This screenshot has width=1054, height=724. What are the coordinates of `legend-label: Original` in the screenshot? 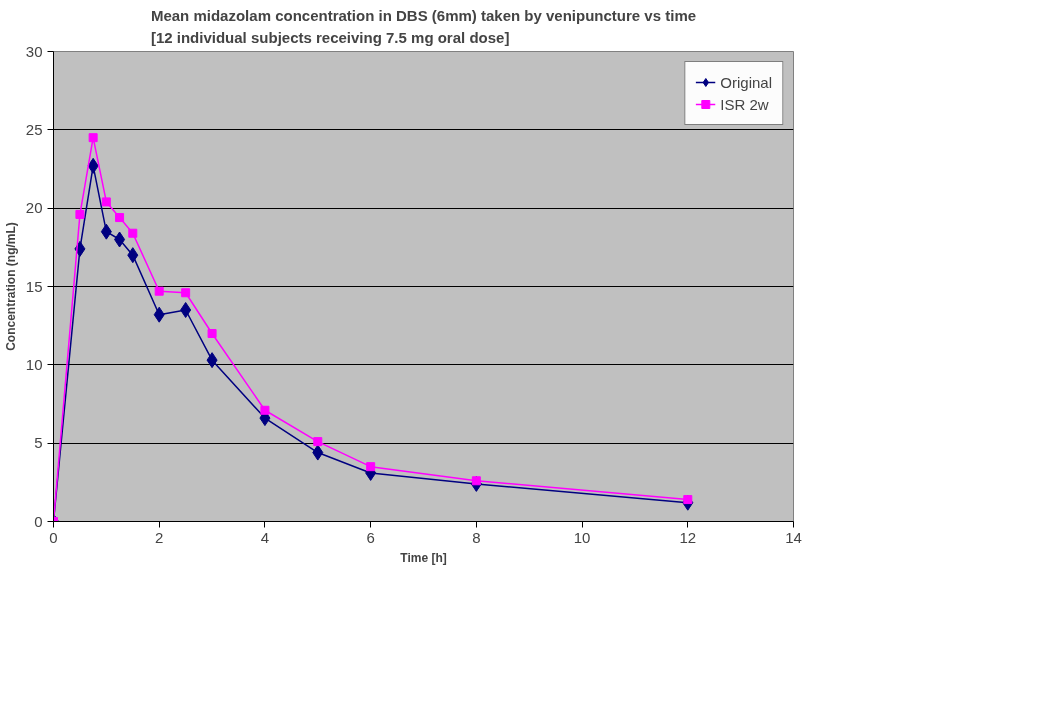 It's located at (746, 82).